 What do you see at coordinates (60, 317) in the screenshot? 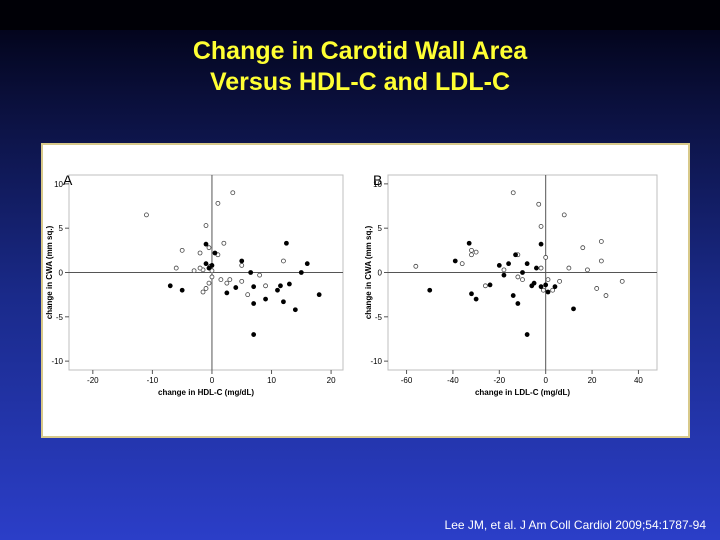
I see `y-tick-label: -5` at bounding box center [60, 317].